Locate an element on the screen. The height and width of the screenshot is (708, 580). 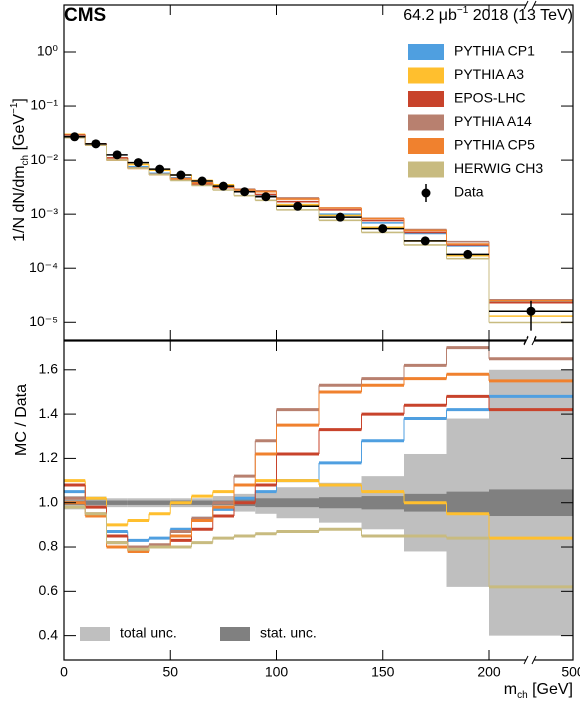
y-tick-label: 0.4 is located at coordinates (49, 634).